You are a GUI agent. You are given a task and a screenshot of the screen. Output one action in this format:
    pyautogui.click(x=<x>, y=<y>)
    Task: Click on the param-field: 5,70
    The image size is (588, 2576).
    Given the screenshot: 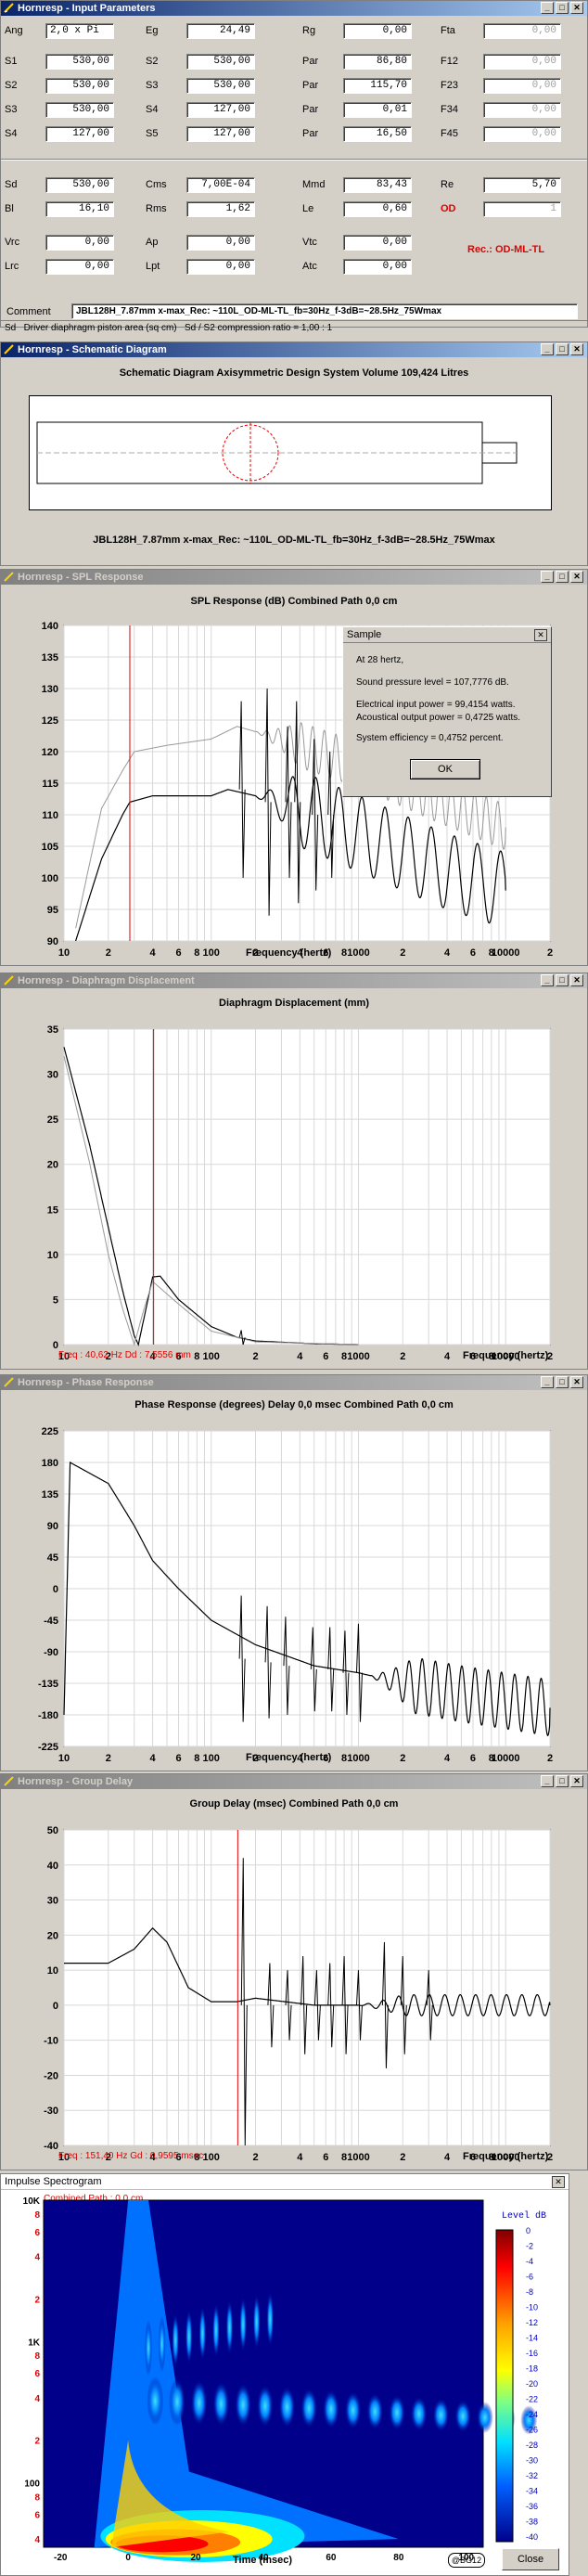 What is the action you would take?
    pyautogui.click(x=522, y=185)
    